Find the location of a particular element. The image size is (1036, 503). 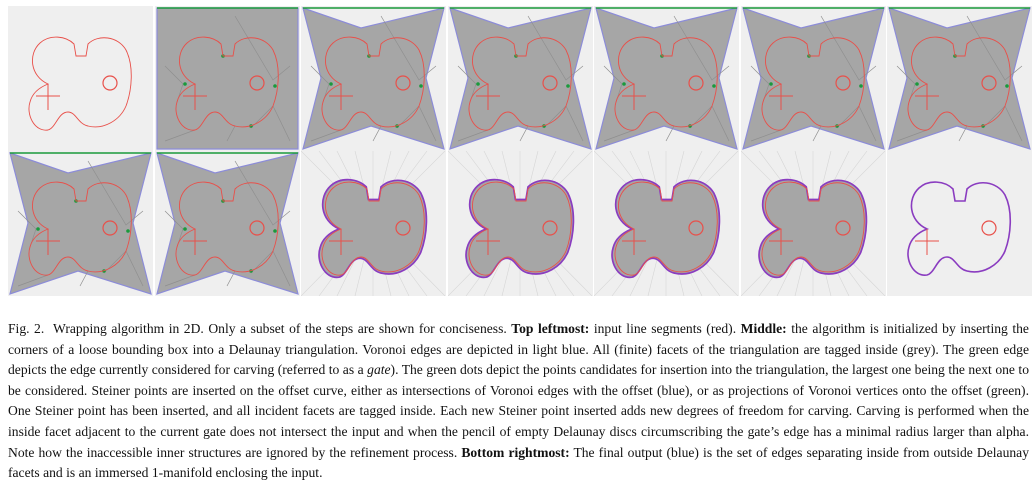

caption-text-2: input line segments (red). is located at coordinates (665, 328).